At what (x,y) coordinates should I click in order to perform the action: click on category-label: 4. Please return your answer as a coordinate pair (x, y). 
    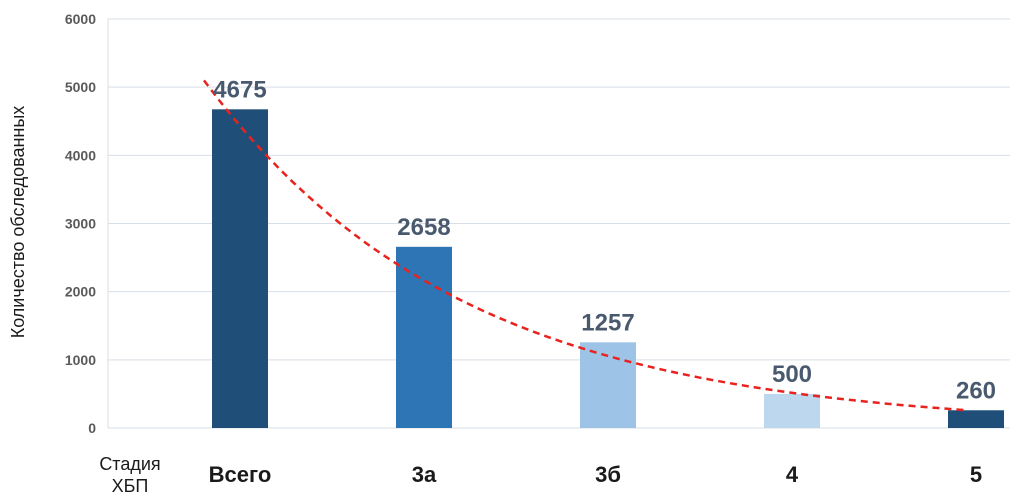
    Looking at the image, I should click on (792, 474).